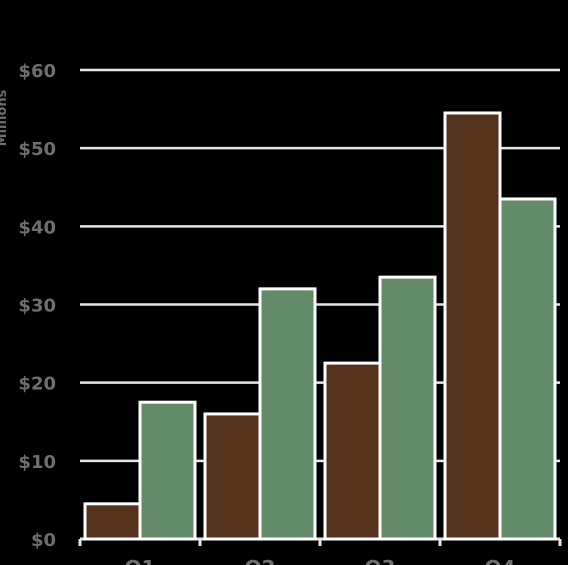 The width and height of the screenshot is (568, 565). Describe the element at coordinates (380, 560) in the screenshot. I see `x-category-label: Q3` at that location.